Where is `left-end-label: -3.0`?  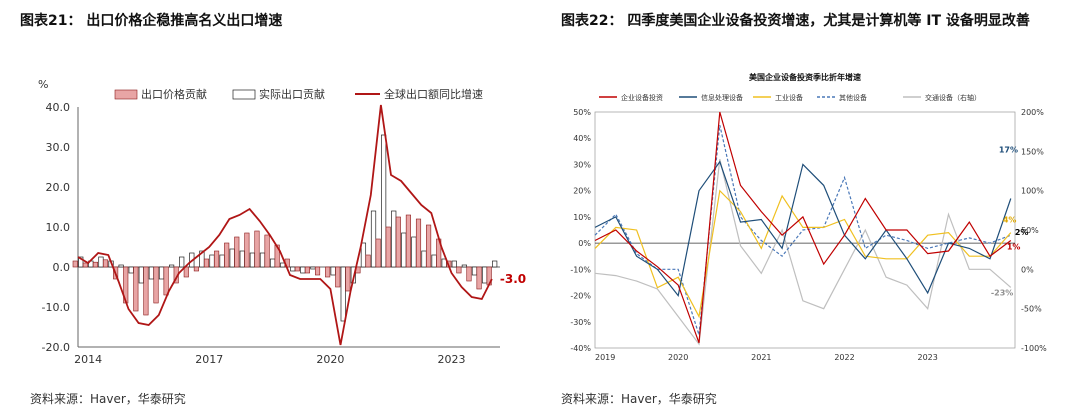
left-end-label: -3.0 is located at coordinates (513, 279).